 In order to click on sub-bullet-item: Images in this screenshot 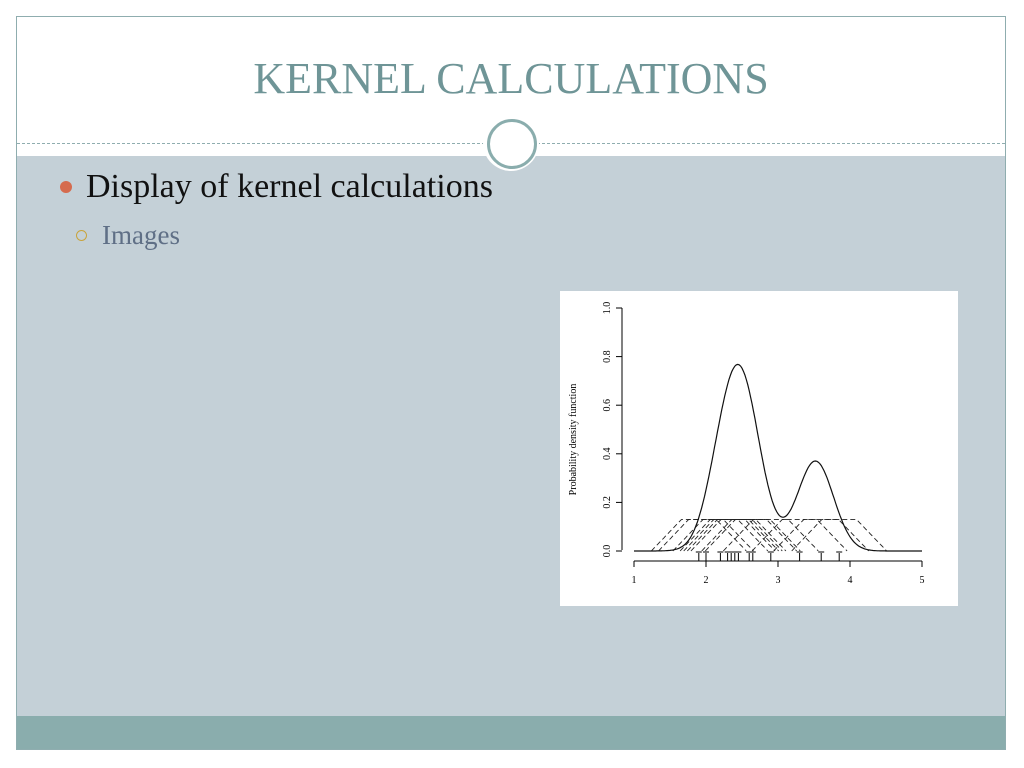, I will do `click(128, 235)`.